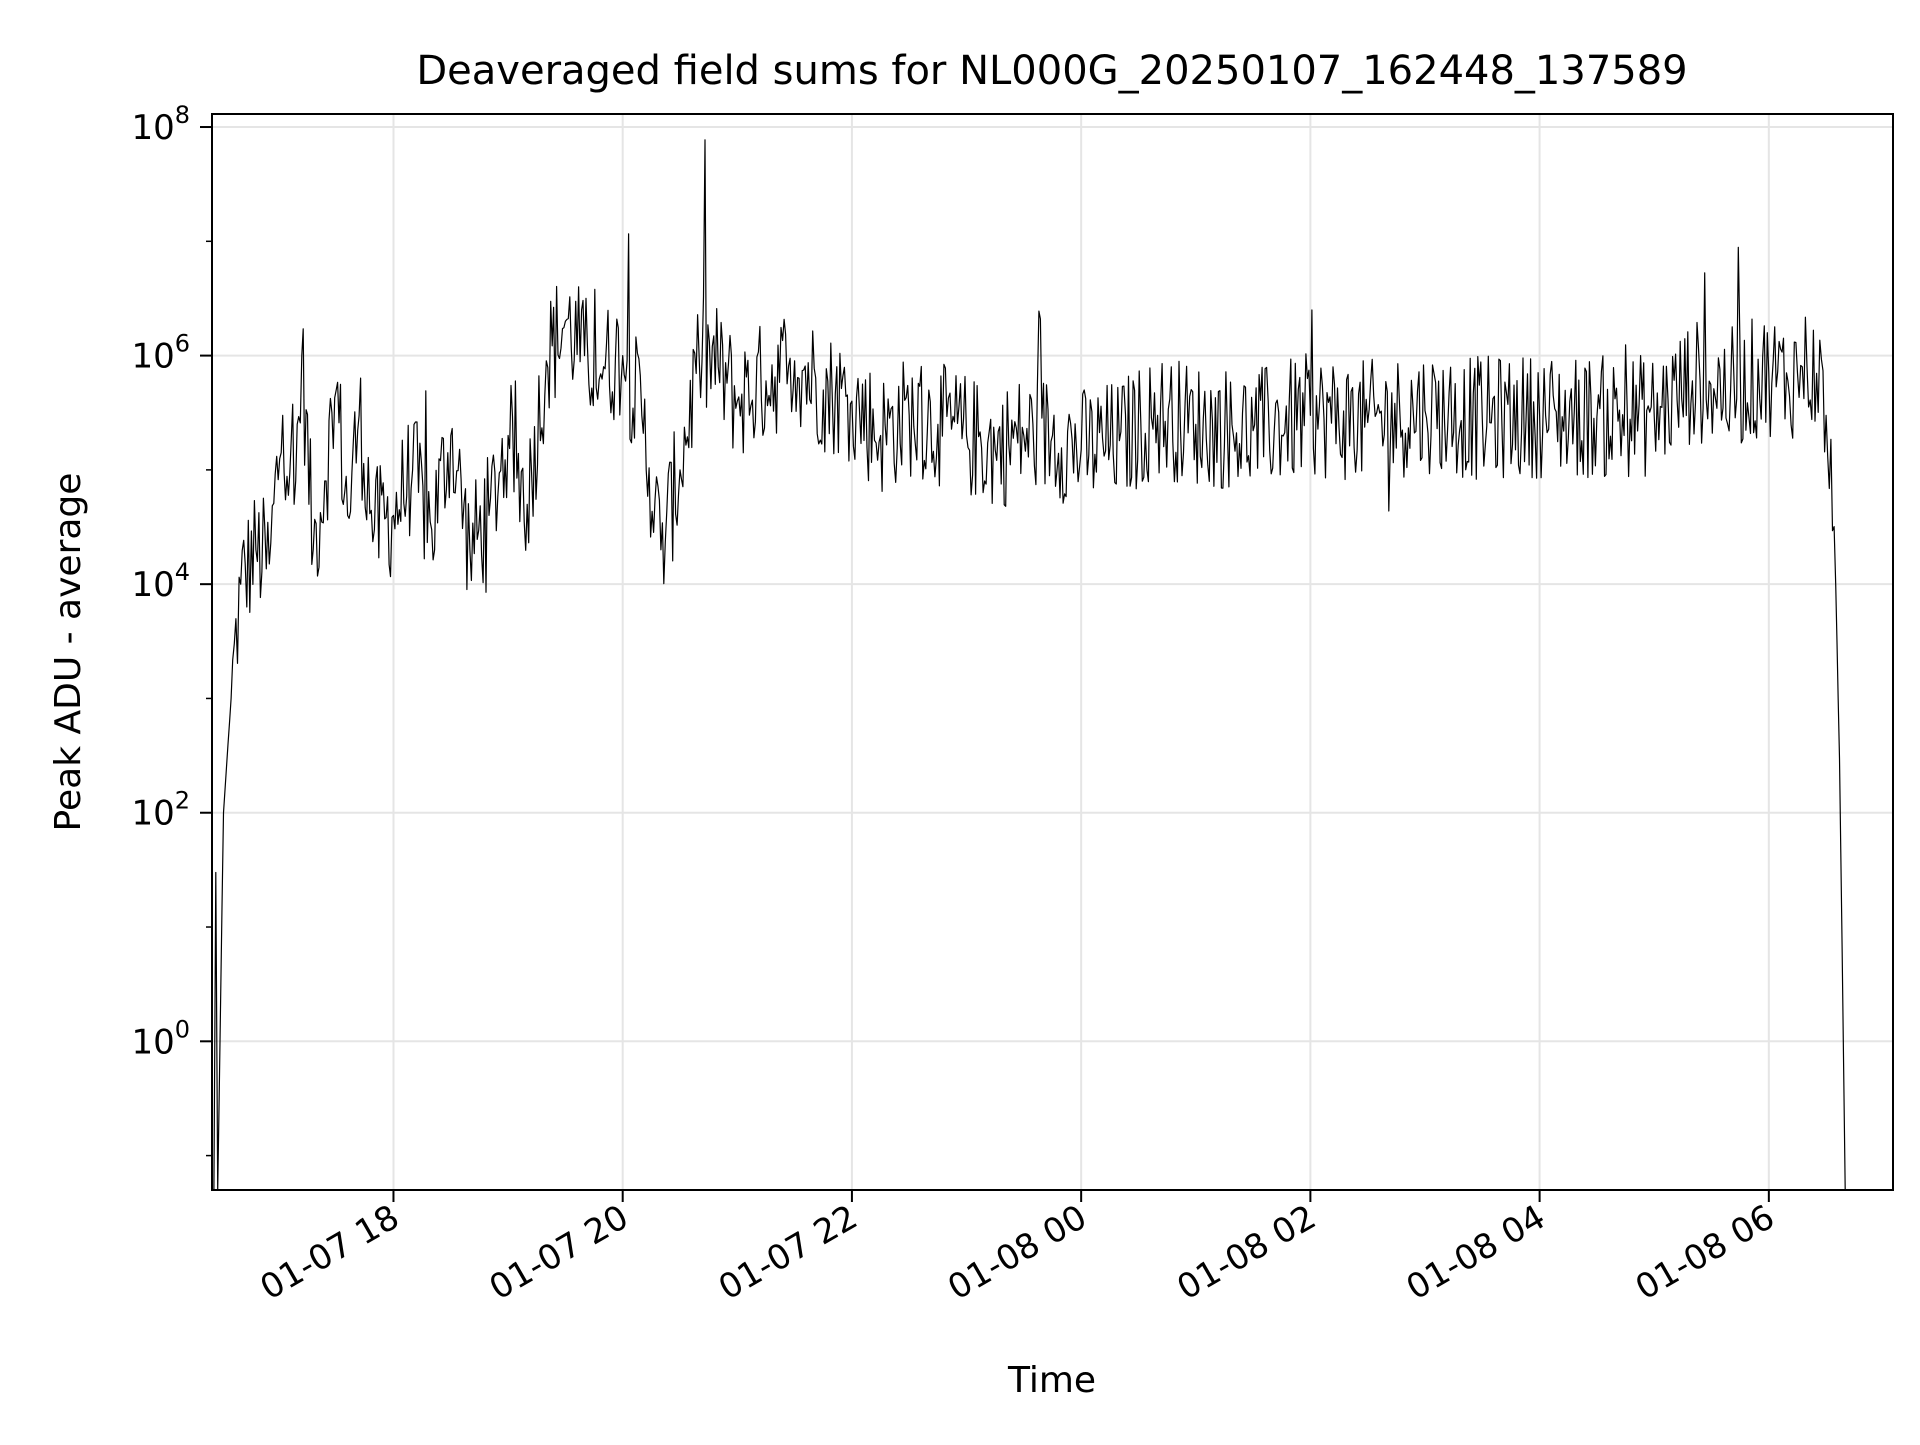  What do you see at coordinates (182, 572) in the screenshot?
I see `y-tick-exponent: 4` at bounding box center [182, 572].